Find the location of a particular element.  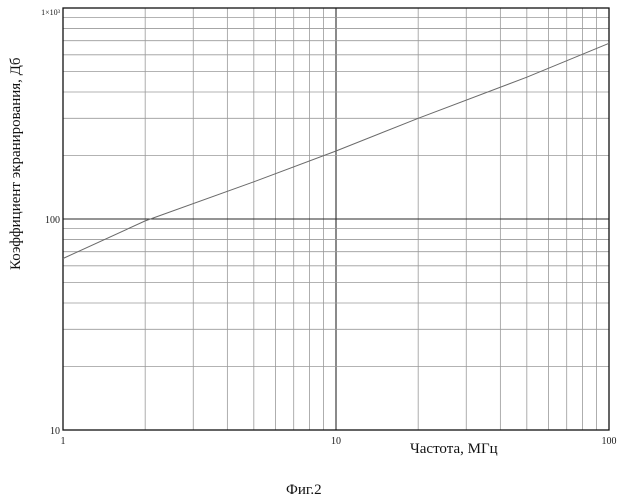

y-tick-label: 10 is located at coordinates (55, 431).